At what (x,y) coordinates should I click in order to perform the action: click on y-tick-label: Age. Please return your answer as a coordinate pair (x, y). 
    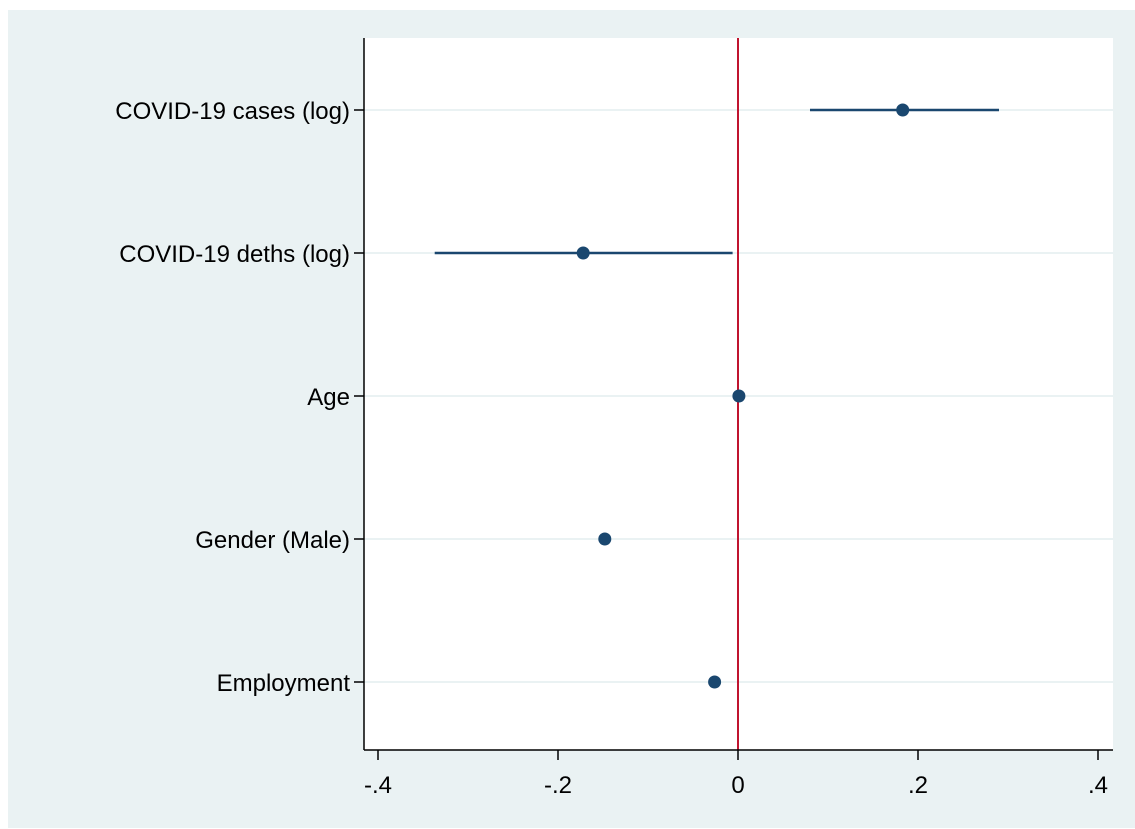
    Looking at the image, I should click on (328, 397).